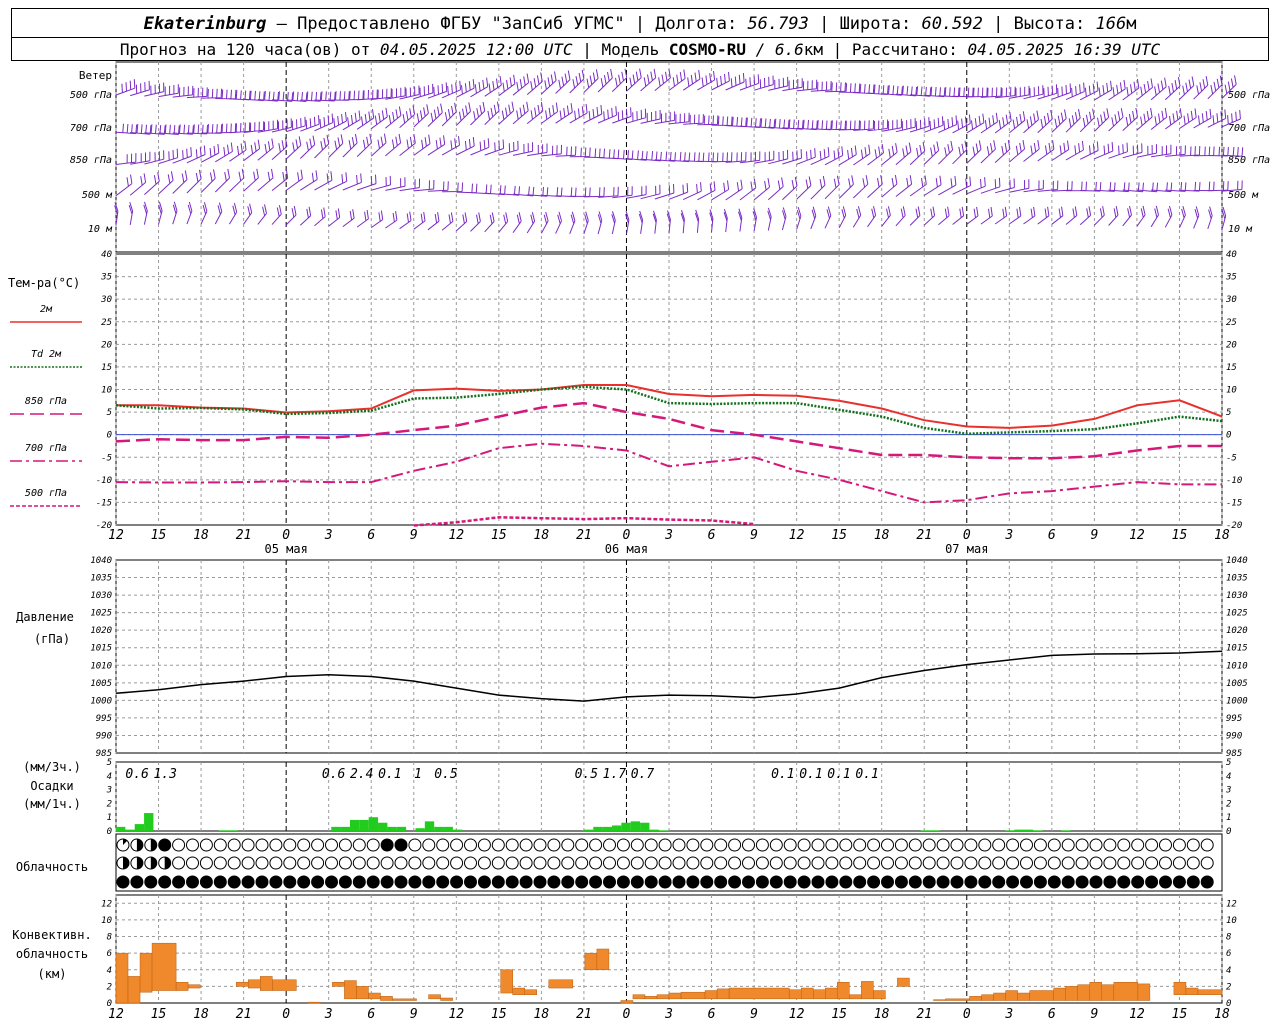  I want to click on cloudiness-symbols, so click(665, 863).